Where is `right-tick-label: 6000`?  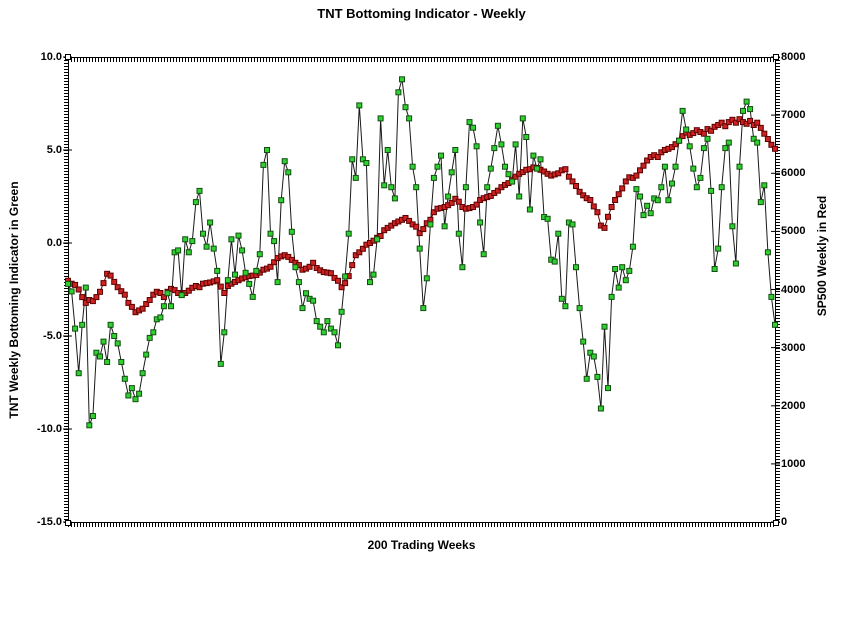
right-tick-label: 6000 is located at coordinates (793, 173).